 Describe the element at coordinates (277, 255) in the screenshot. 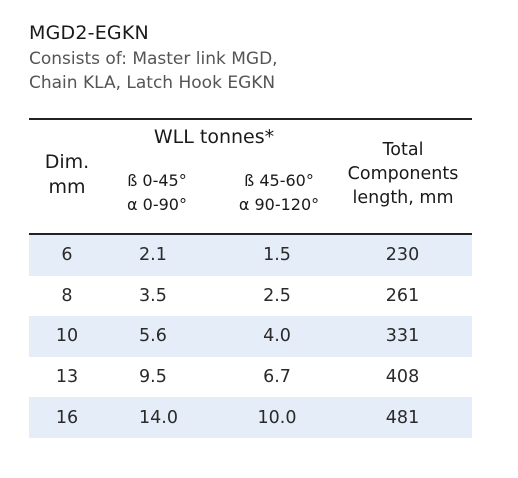

I see `cell-wll-2: 1.5` at that location.